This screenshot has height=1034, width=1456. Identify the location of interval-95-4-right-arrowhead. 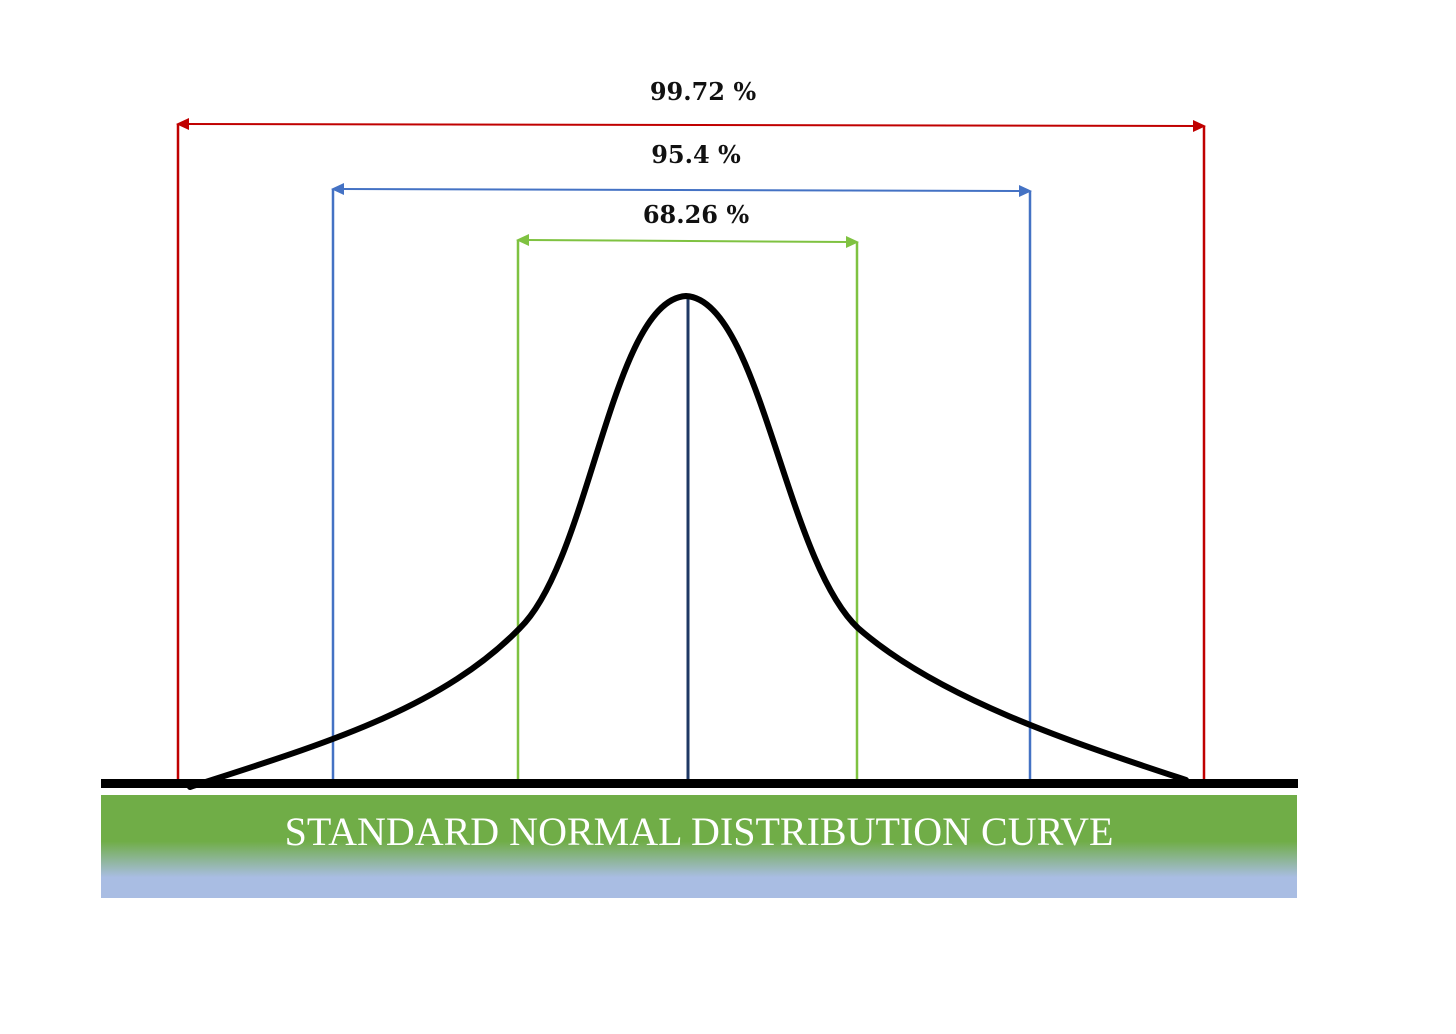
(1025, 191).